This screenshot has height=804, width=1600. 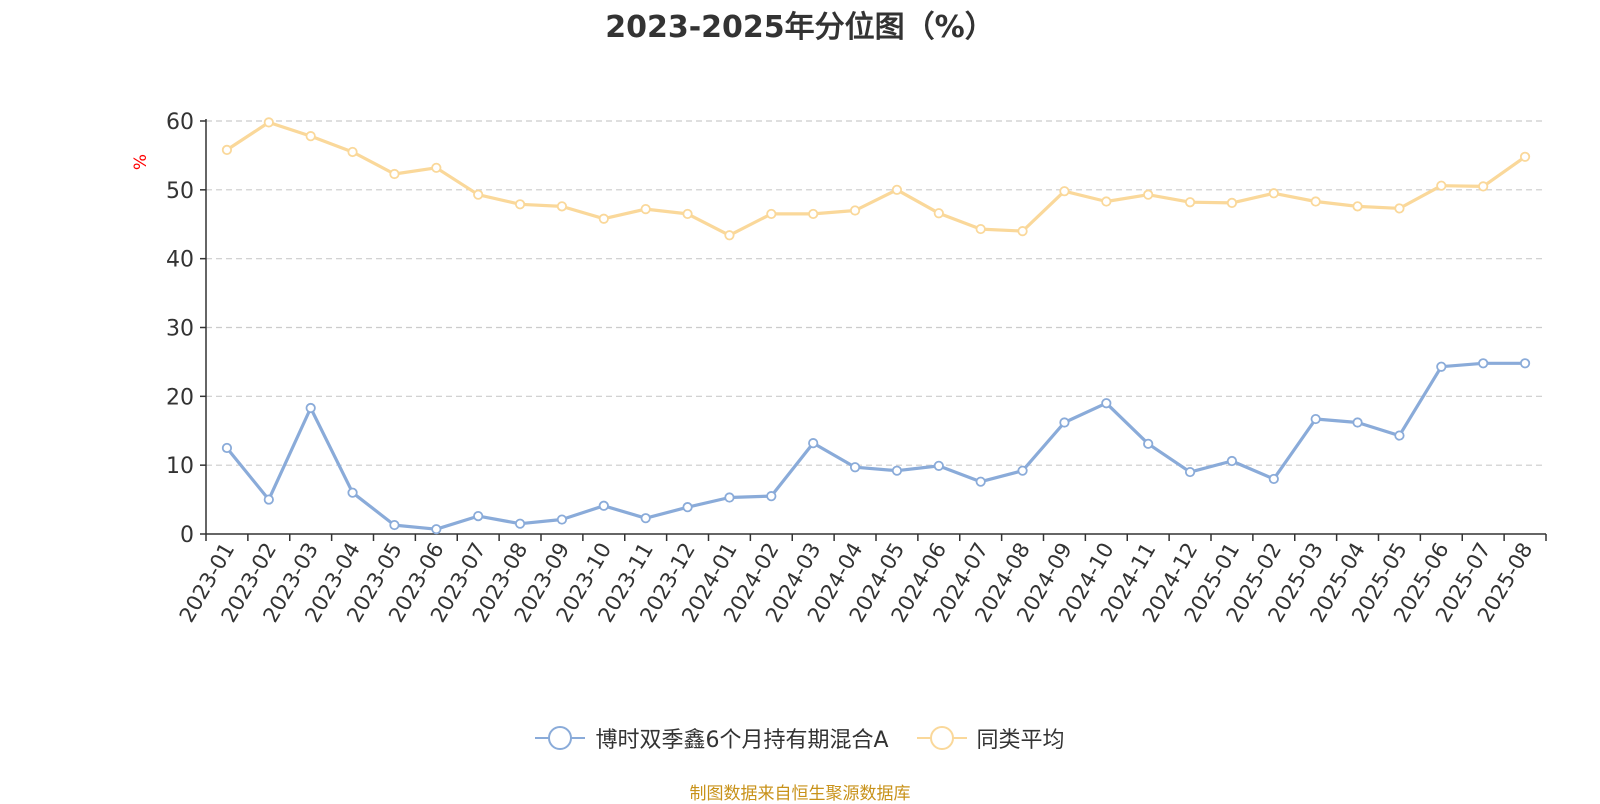 I want to click on legend: 博时双季鑫6个月持有期混合A 同类平均, so click(x=800, y=738).